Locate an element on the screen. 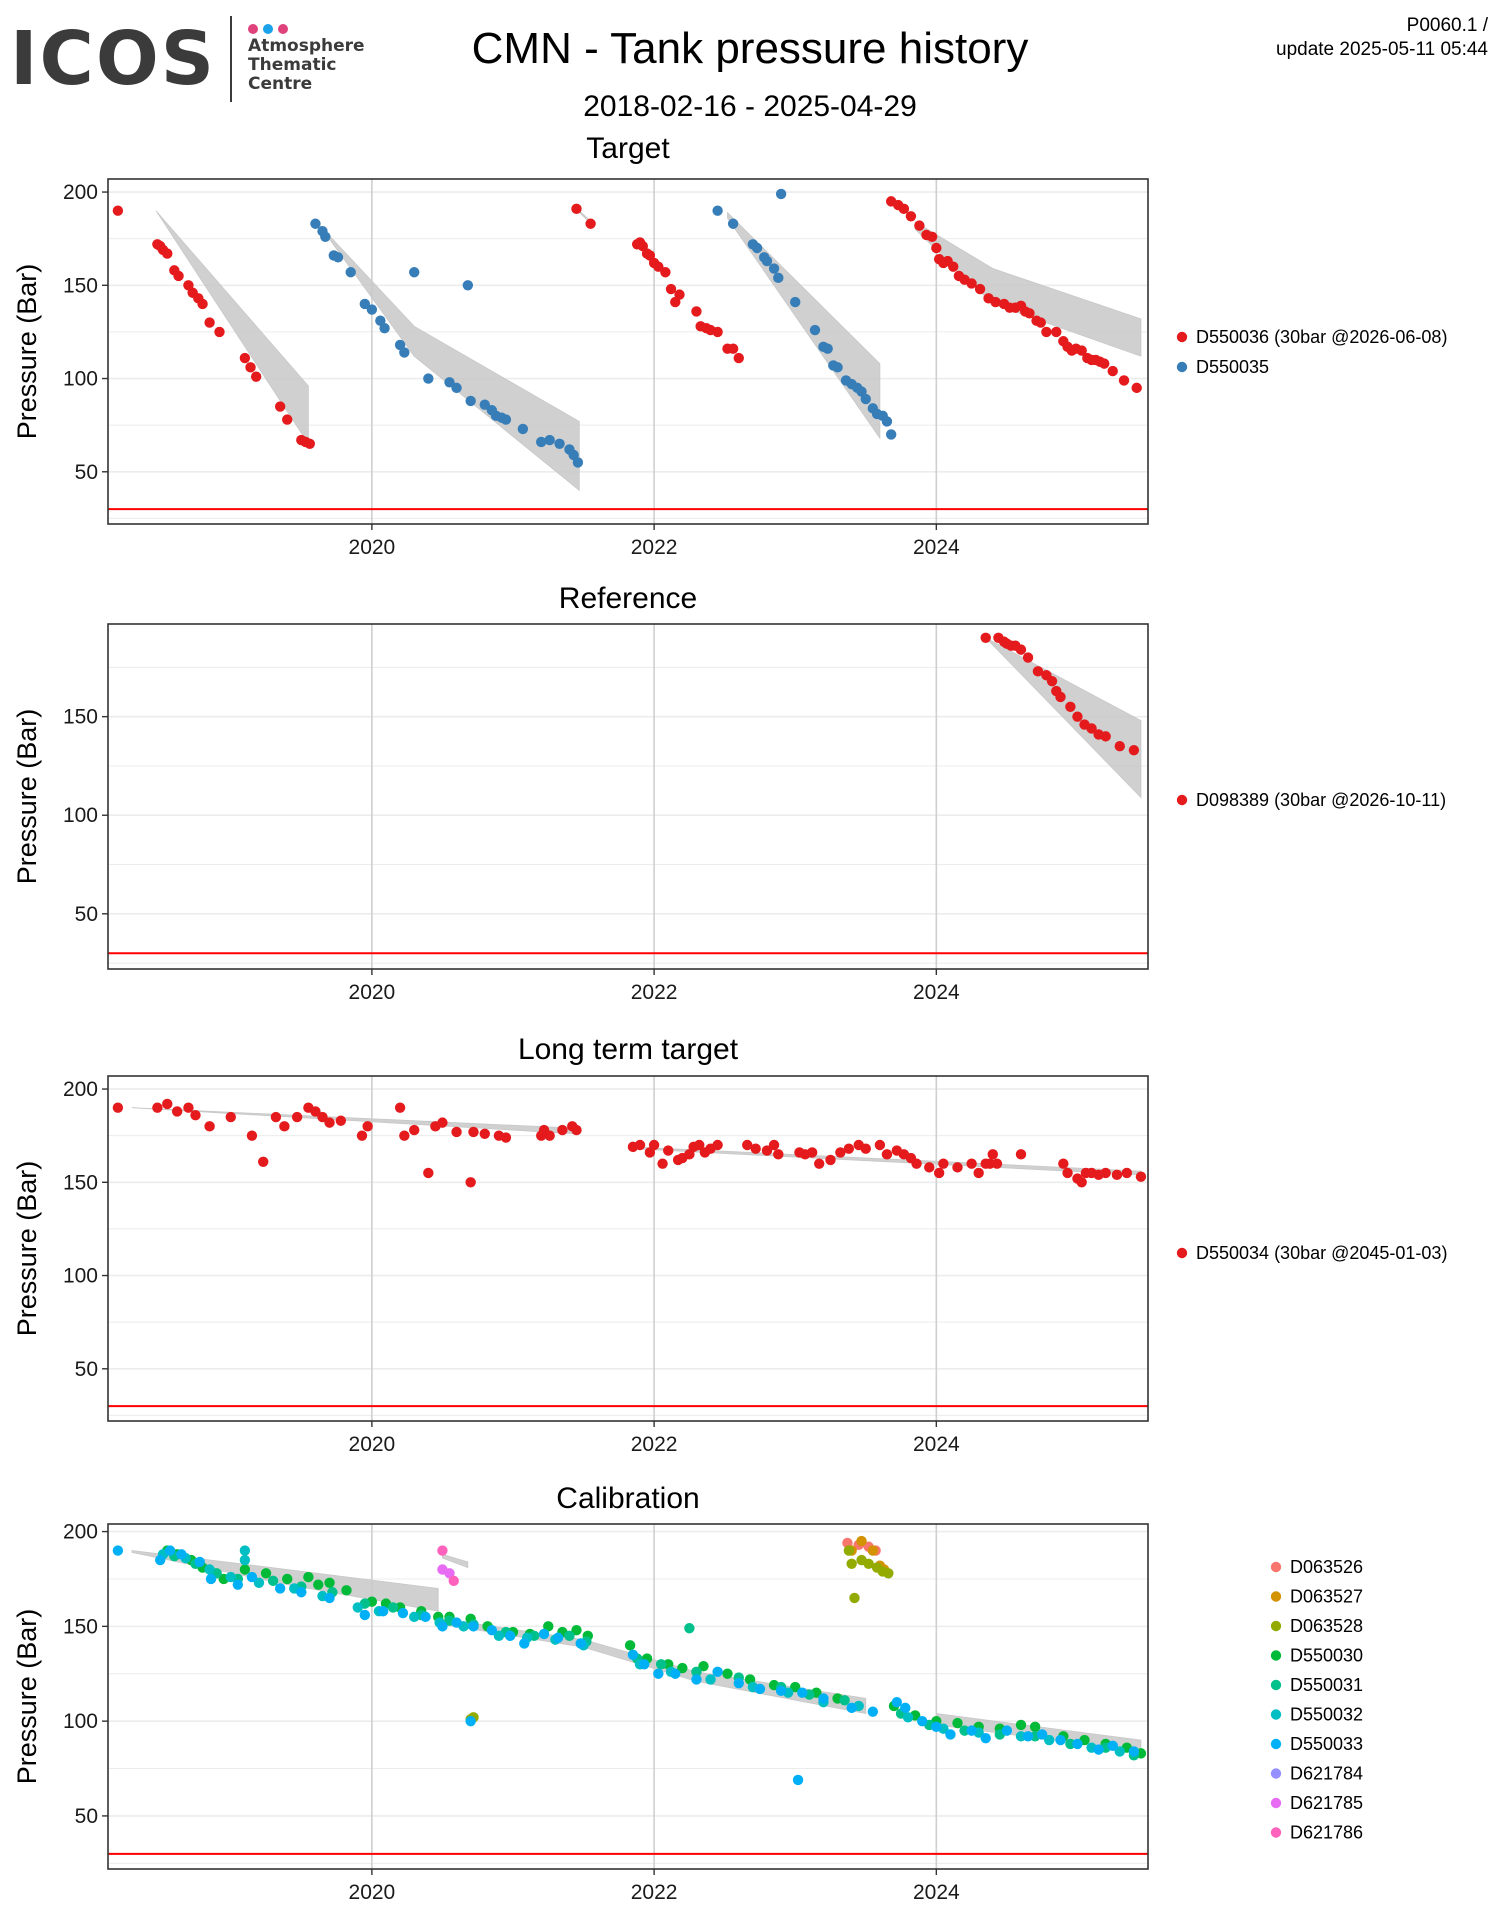 Image resolution: width=1500 pixels, height=1920 pixels. logo-subtitle-block: Atmosphere Thematic Centre is located at coordinates (306, 59).